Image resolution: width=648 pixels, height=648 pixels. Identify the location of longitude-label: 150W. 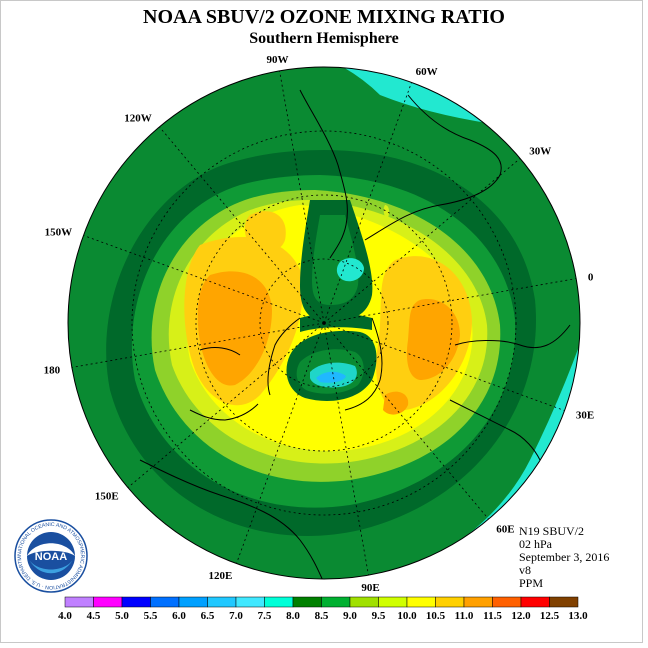
(59, 232).